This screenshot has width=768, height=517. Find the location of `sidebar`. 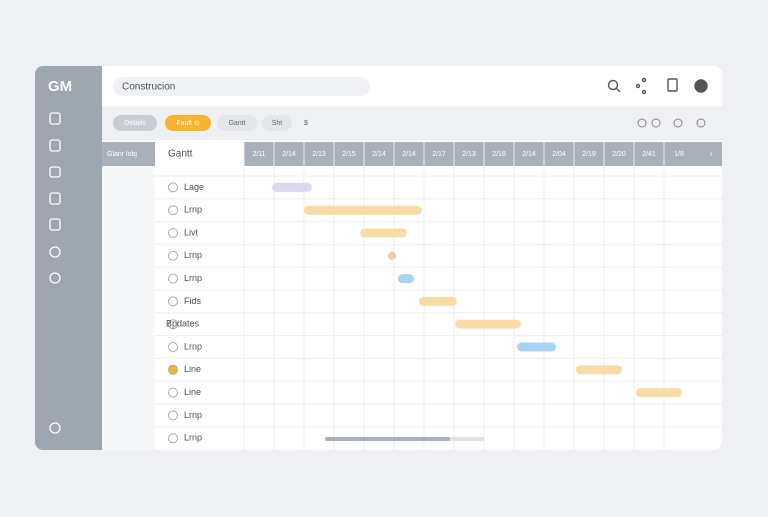

sidebar is located at coordinates (68, 258).